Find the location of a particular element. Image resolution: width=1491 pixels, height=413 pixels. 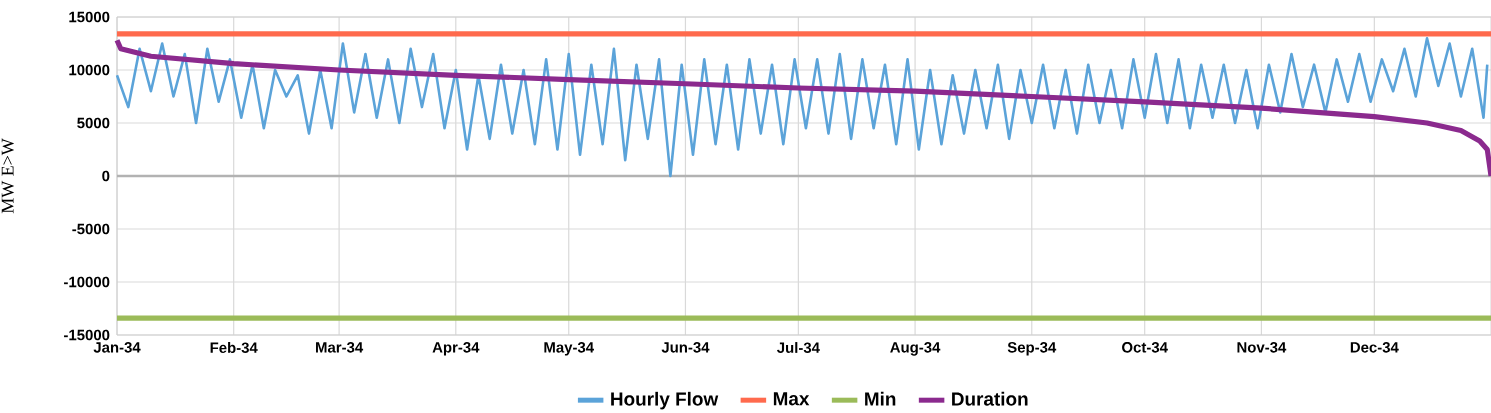

x-tick-label: May-34 is located at coordinates (569, 349).